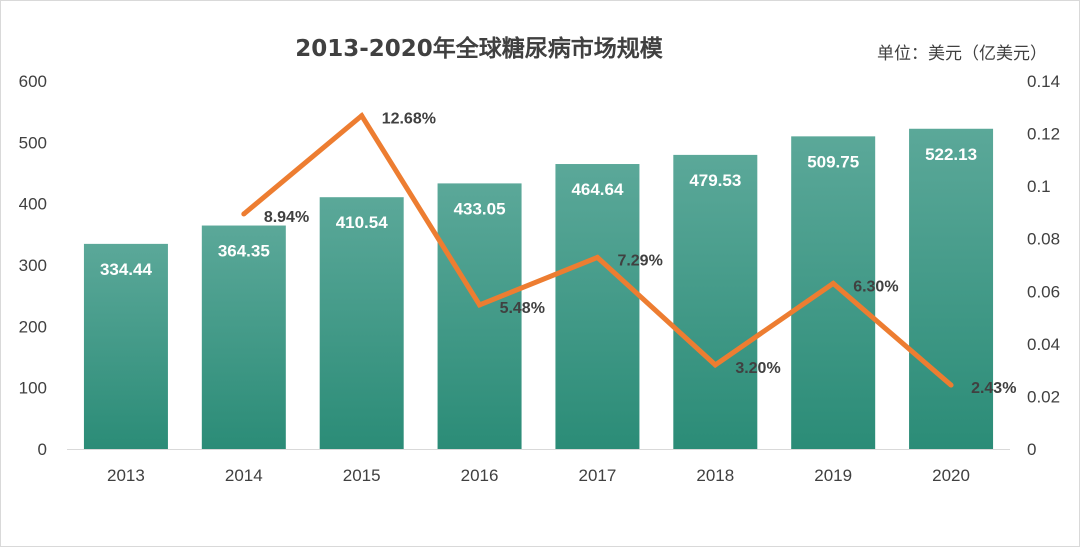 Image resolution: width=1080 pixels, height=547 pixels. I want to click on y-left-tick-label: 200, so click(33, 326).